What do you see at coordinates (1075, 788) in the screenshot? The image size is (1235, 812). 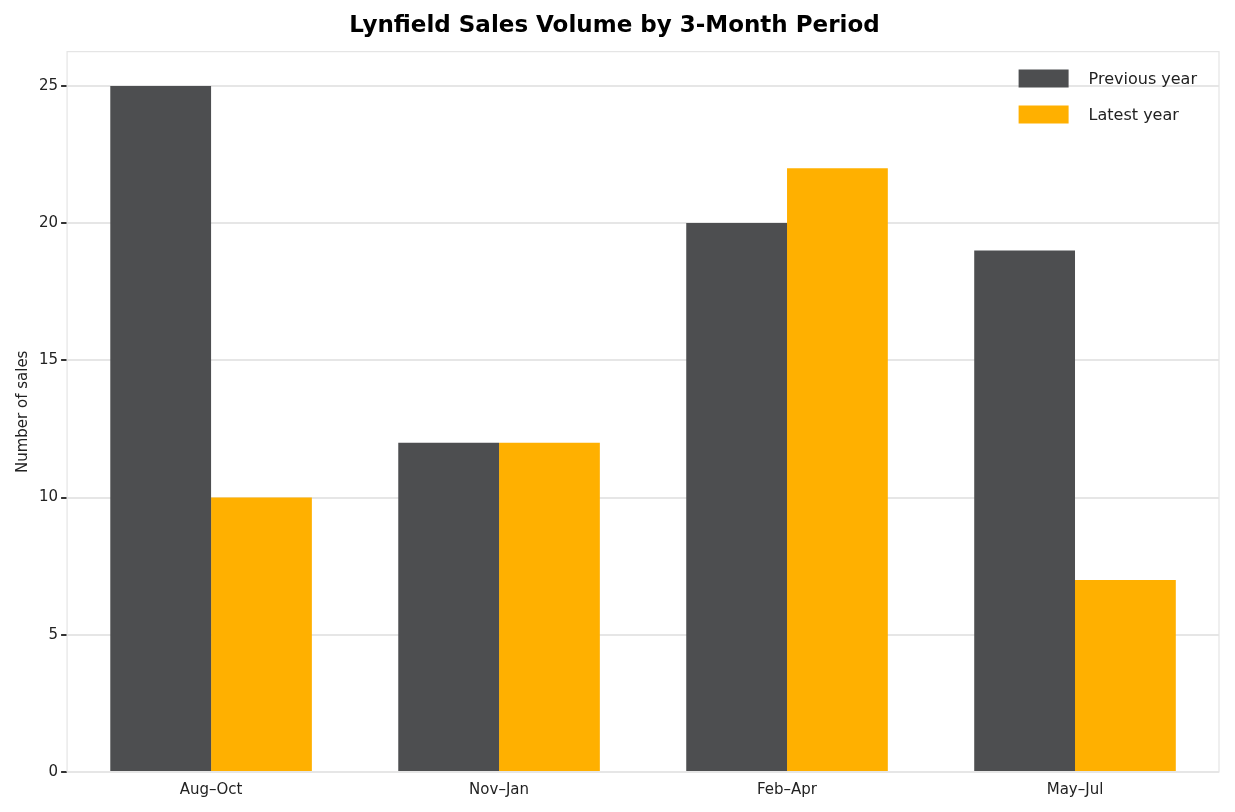 I see `x-tick-label: May–Jul` at bounding box center [1075, 788].